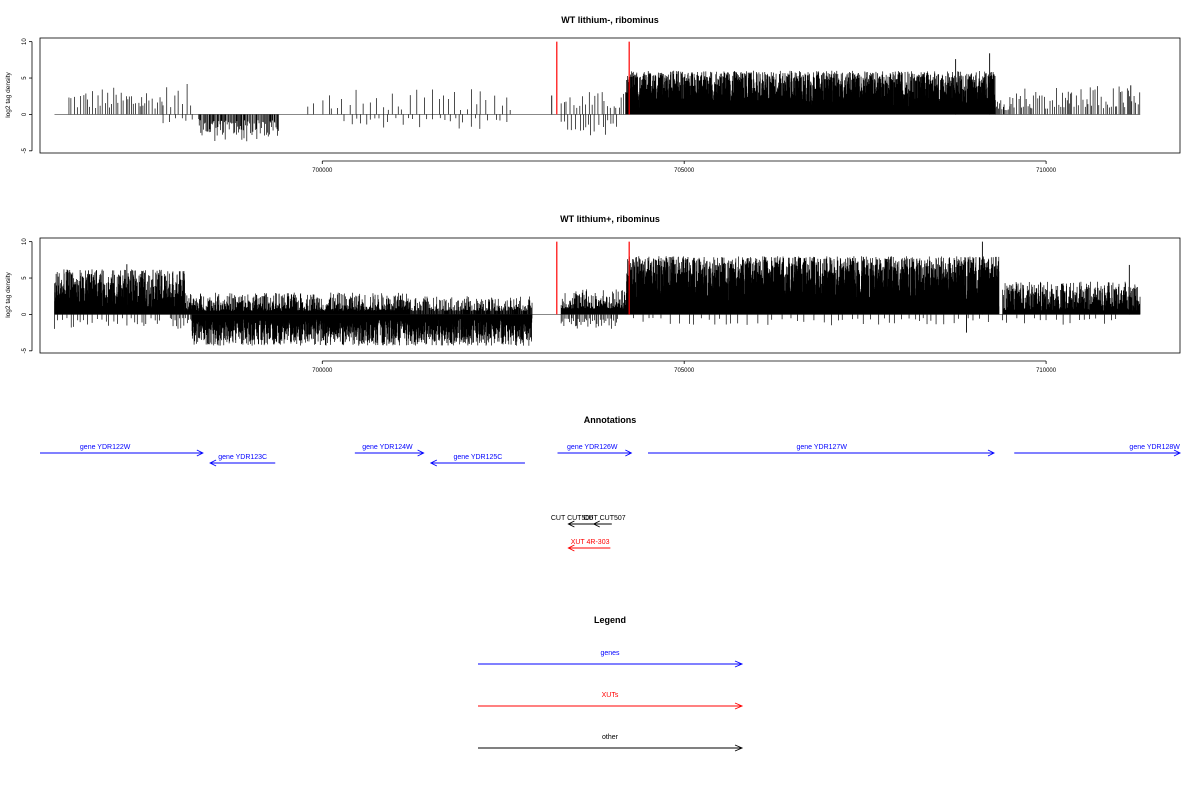 This screenshot has height=800, width=1200. Describe the element at coordinates (590, 542) in the screenshot. I see `feature-label: XUT 4R-303` at that location.